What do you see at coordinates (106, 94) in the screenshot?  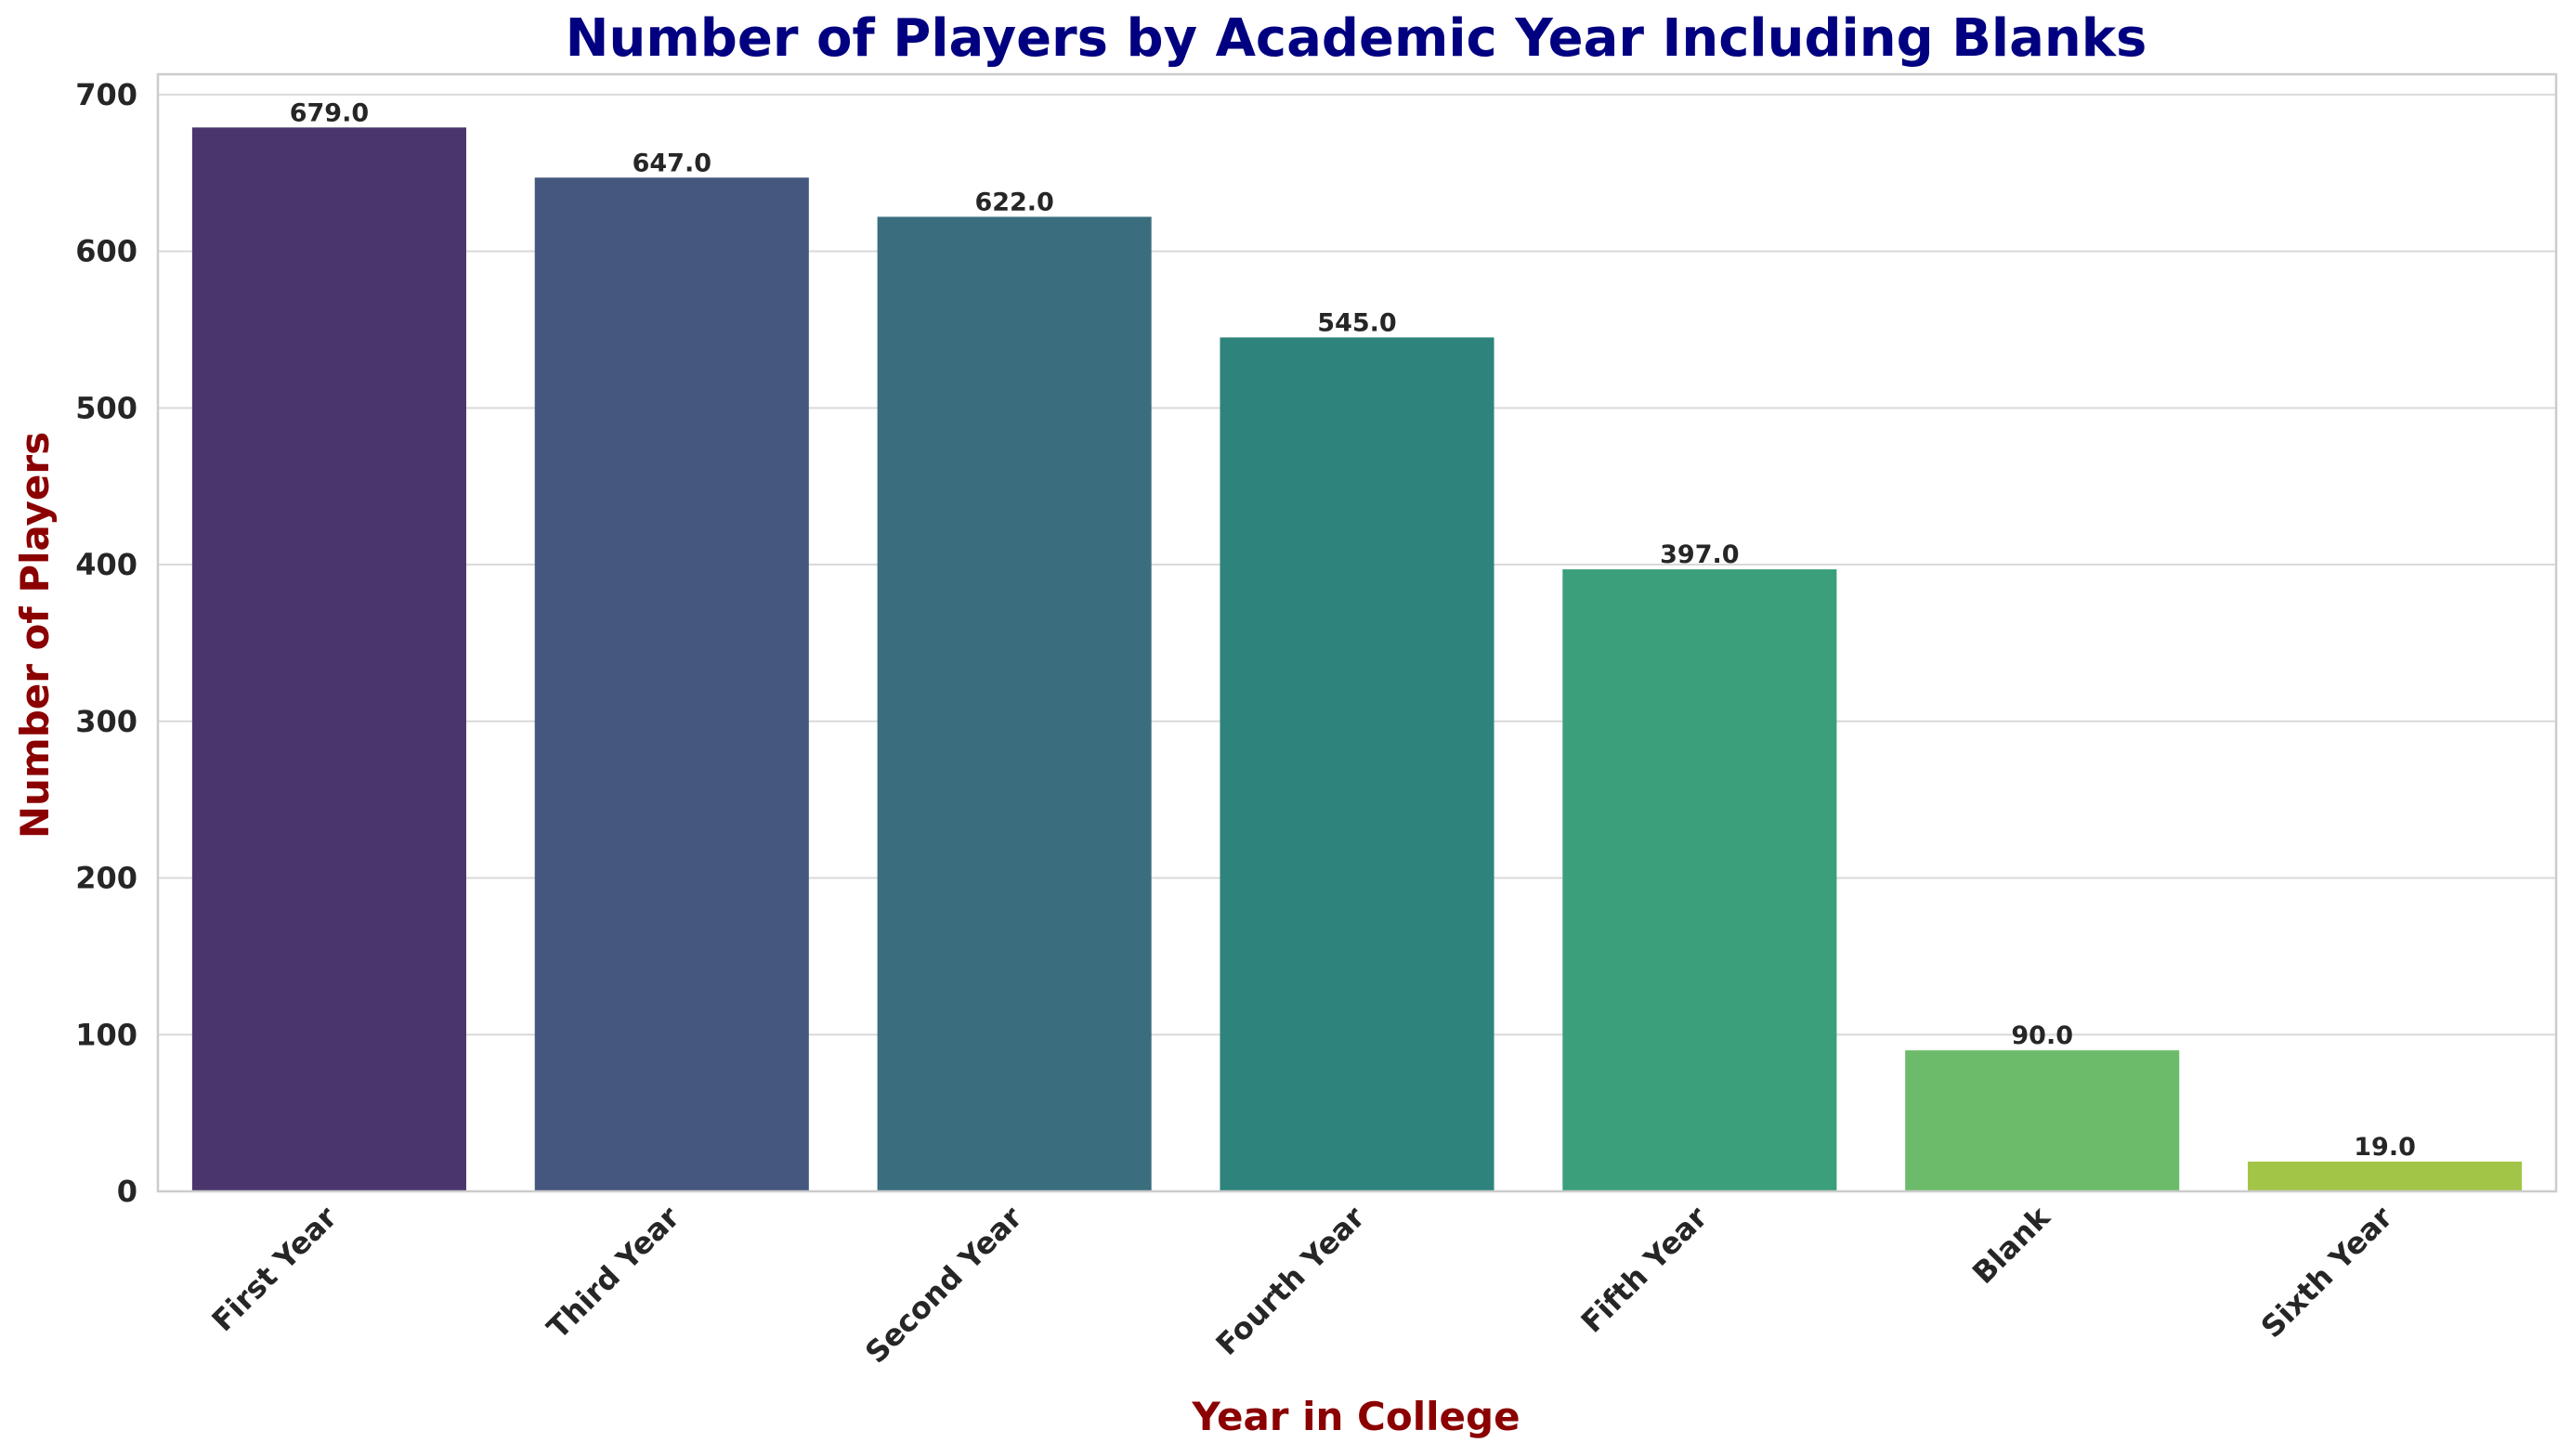 I see `y-tick-label: 700` at bounding box center [106, 94].